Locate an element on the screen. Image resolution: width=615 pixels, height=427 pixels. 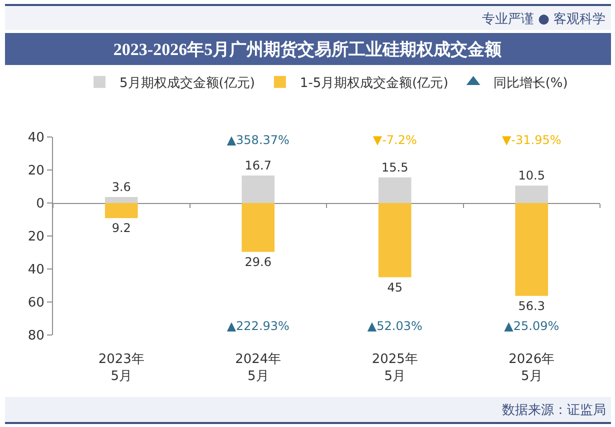
data-label: ▼-7.2% is located at coordinates (394, 140).